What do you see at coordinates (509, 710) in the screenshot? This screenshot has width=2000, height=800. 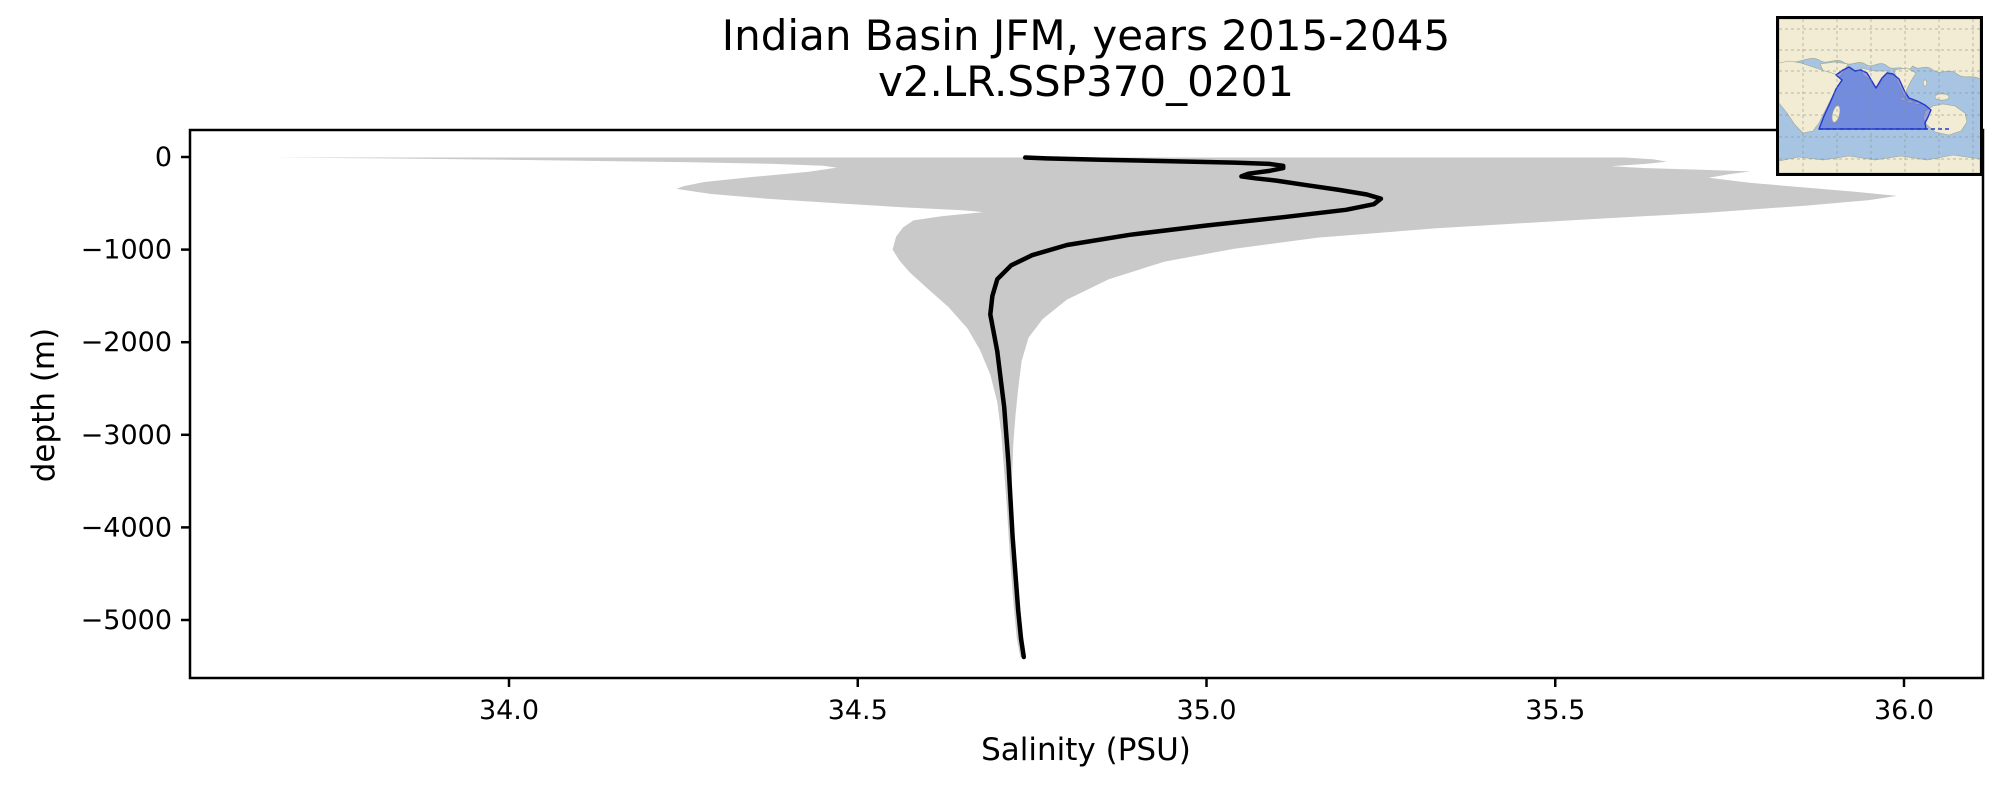 I see `x-tick-label: 34.0` at bounding box center [509, 710].